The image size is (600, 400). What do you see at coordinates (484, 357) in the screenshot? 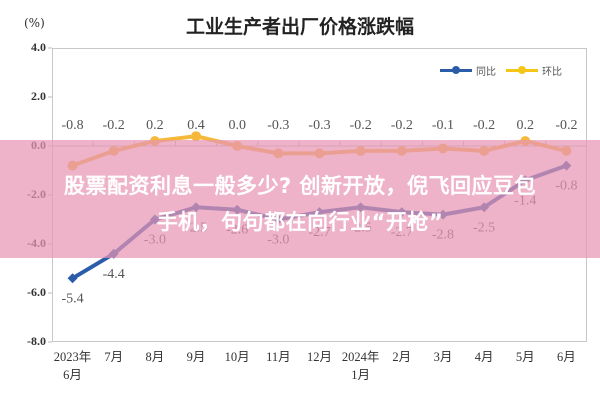
I see `x-tick-label: 4月` at bounding box center [484, 357].